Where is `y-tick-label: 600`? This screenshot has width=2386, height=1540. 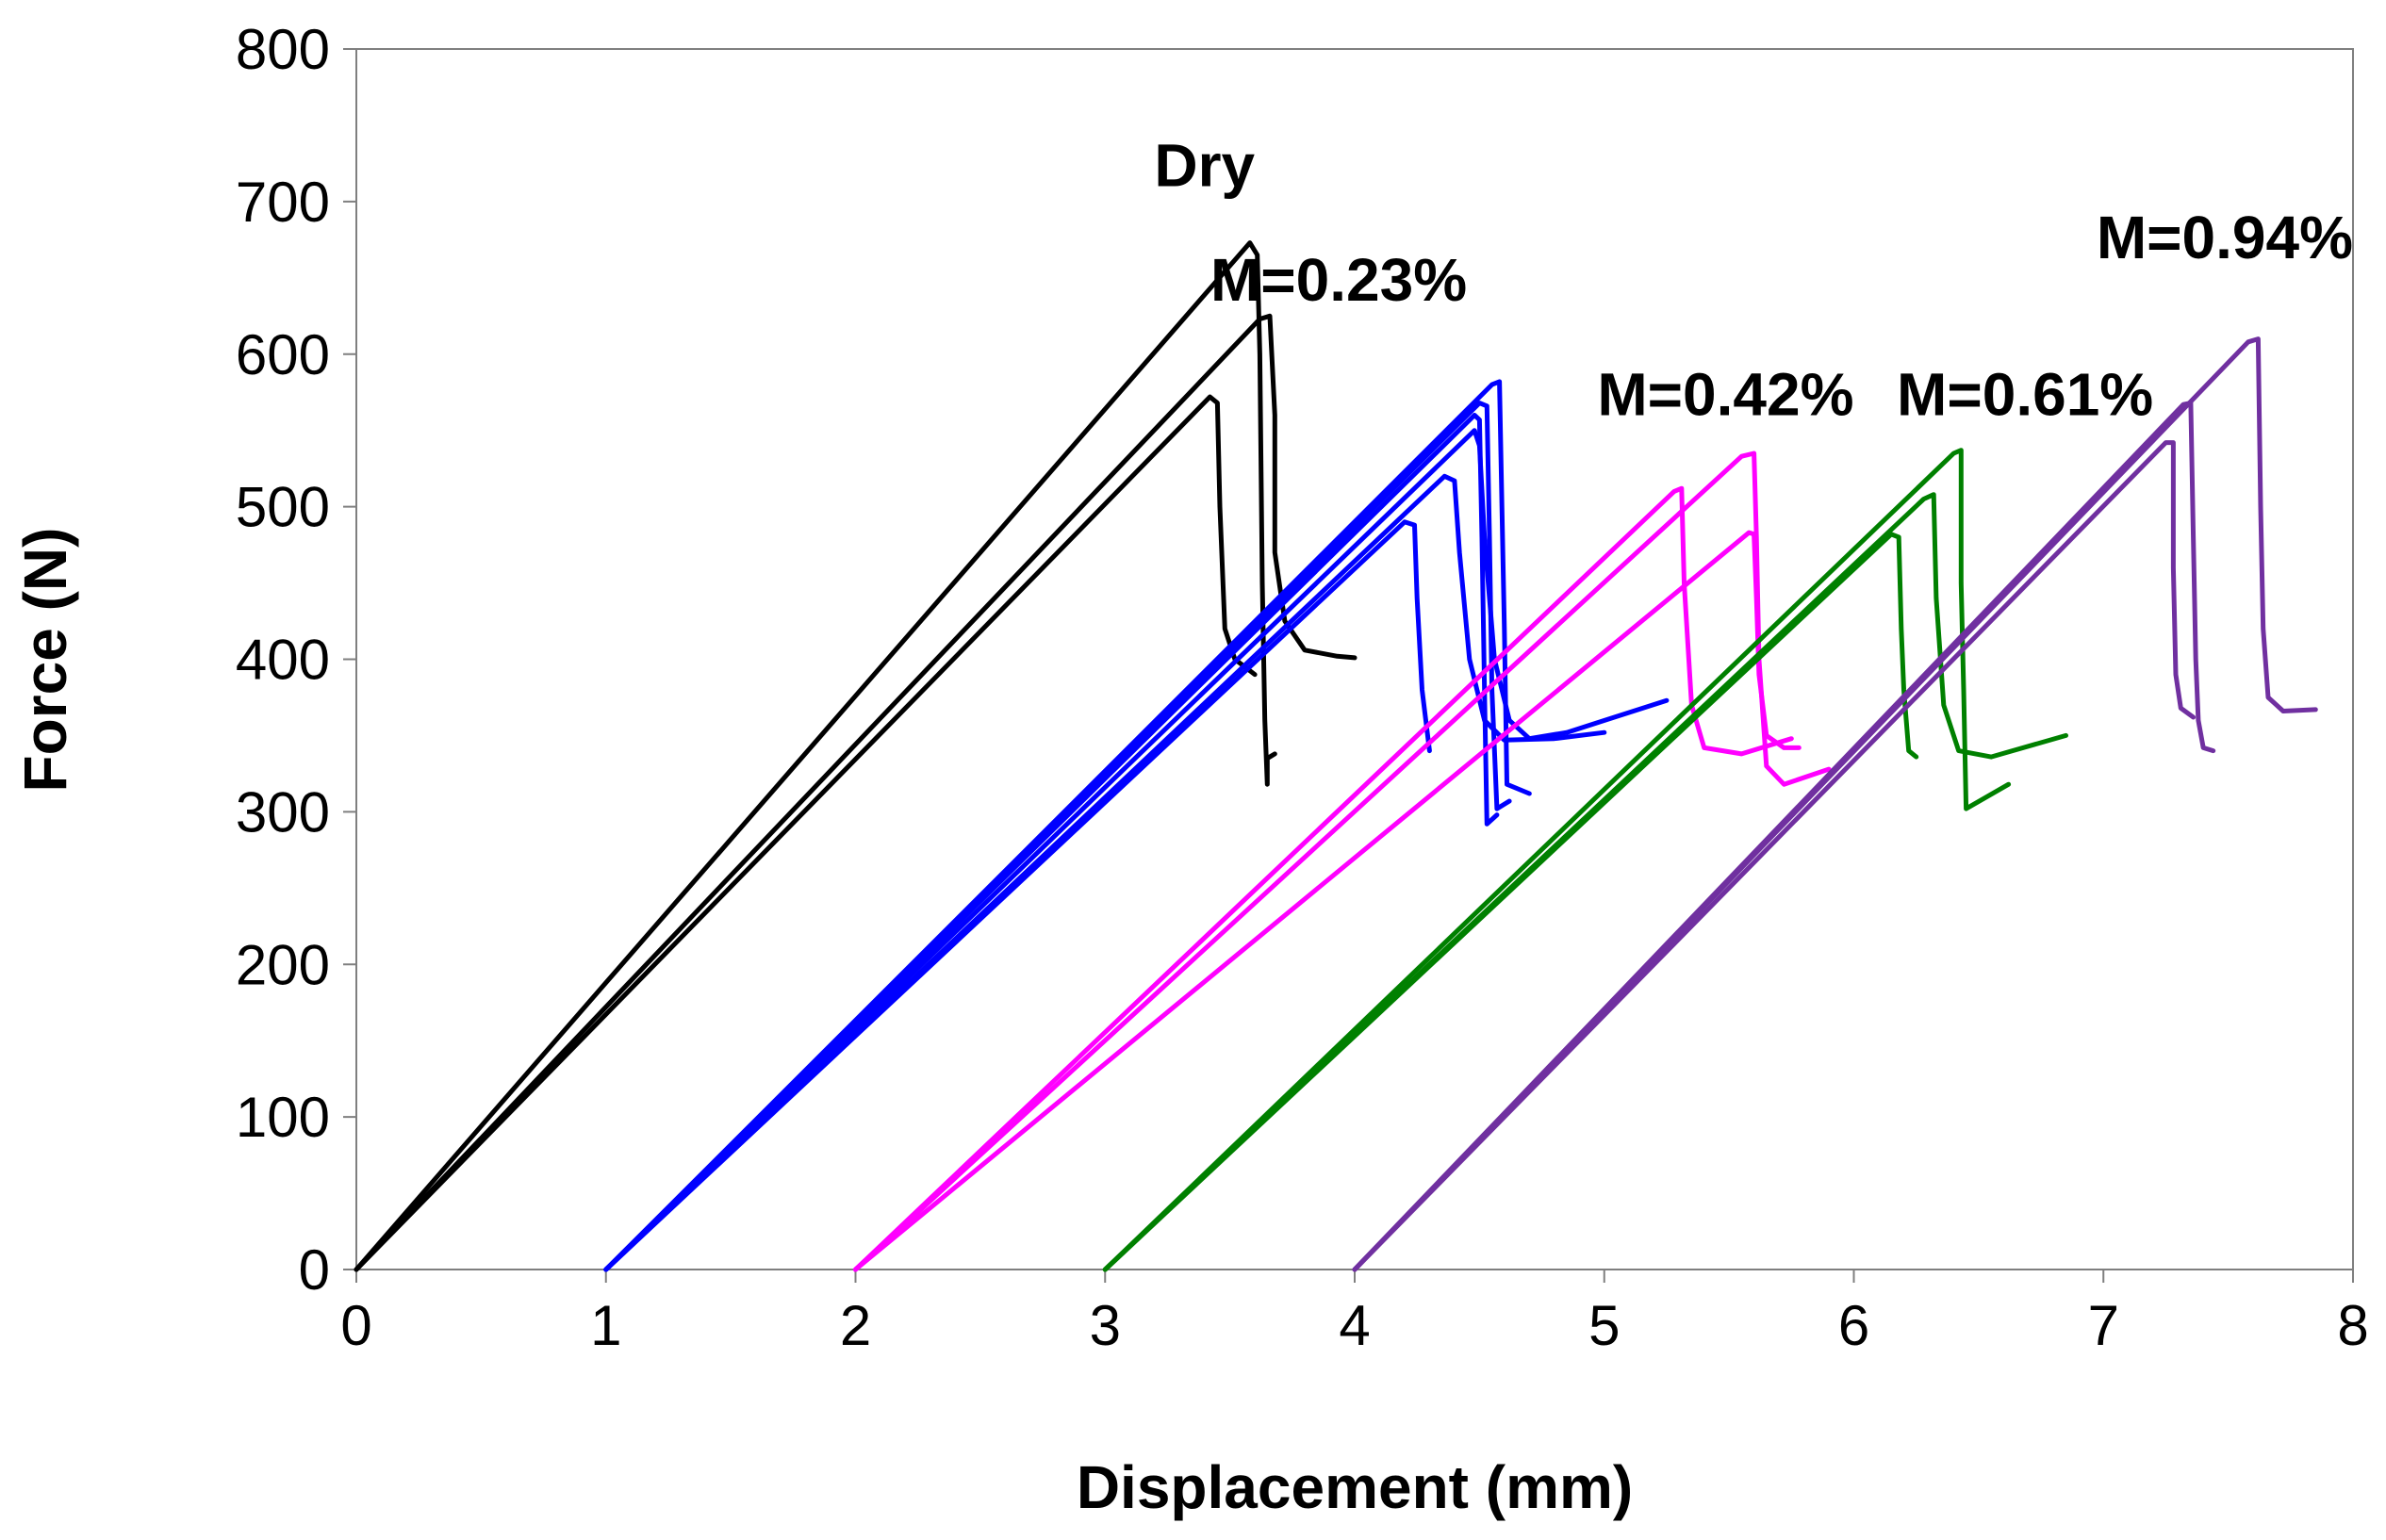 y-tick-label: 600 is located at coordinates (283, 354).